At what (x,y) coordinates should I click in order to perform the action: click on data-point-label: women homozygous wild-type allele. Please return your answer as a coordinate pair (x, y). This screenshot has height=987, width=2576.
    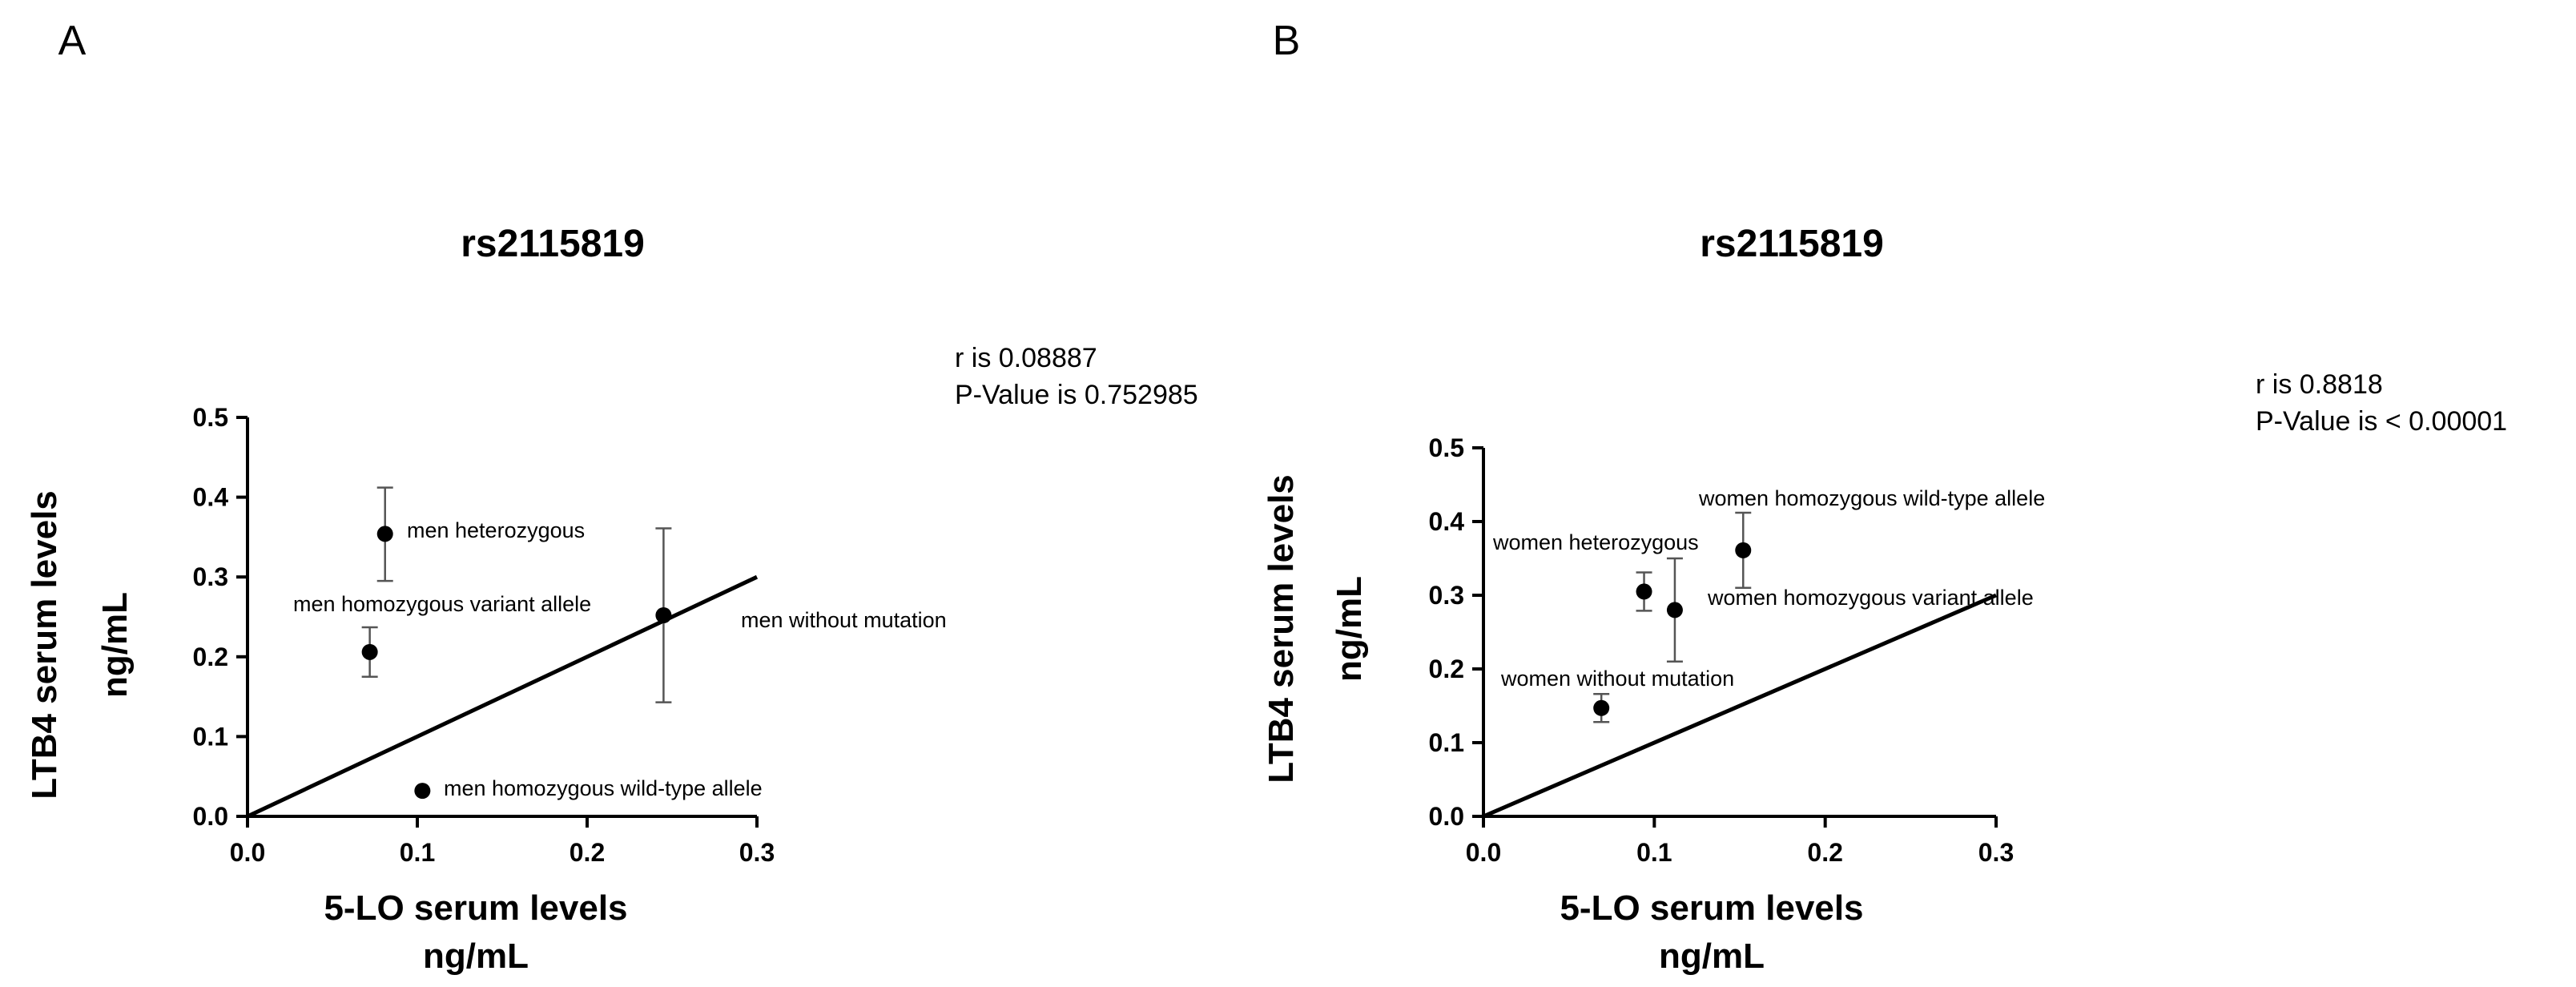
    Looking at the image, I should click on (1871, 498).